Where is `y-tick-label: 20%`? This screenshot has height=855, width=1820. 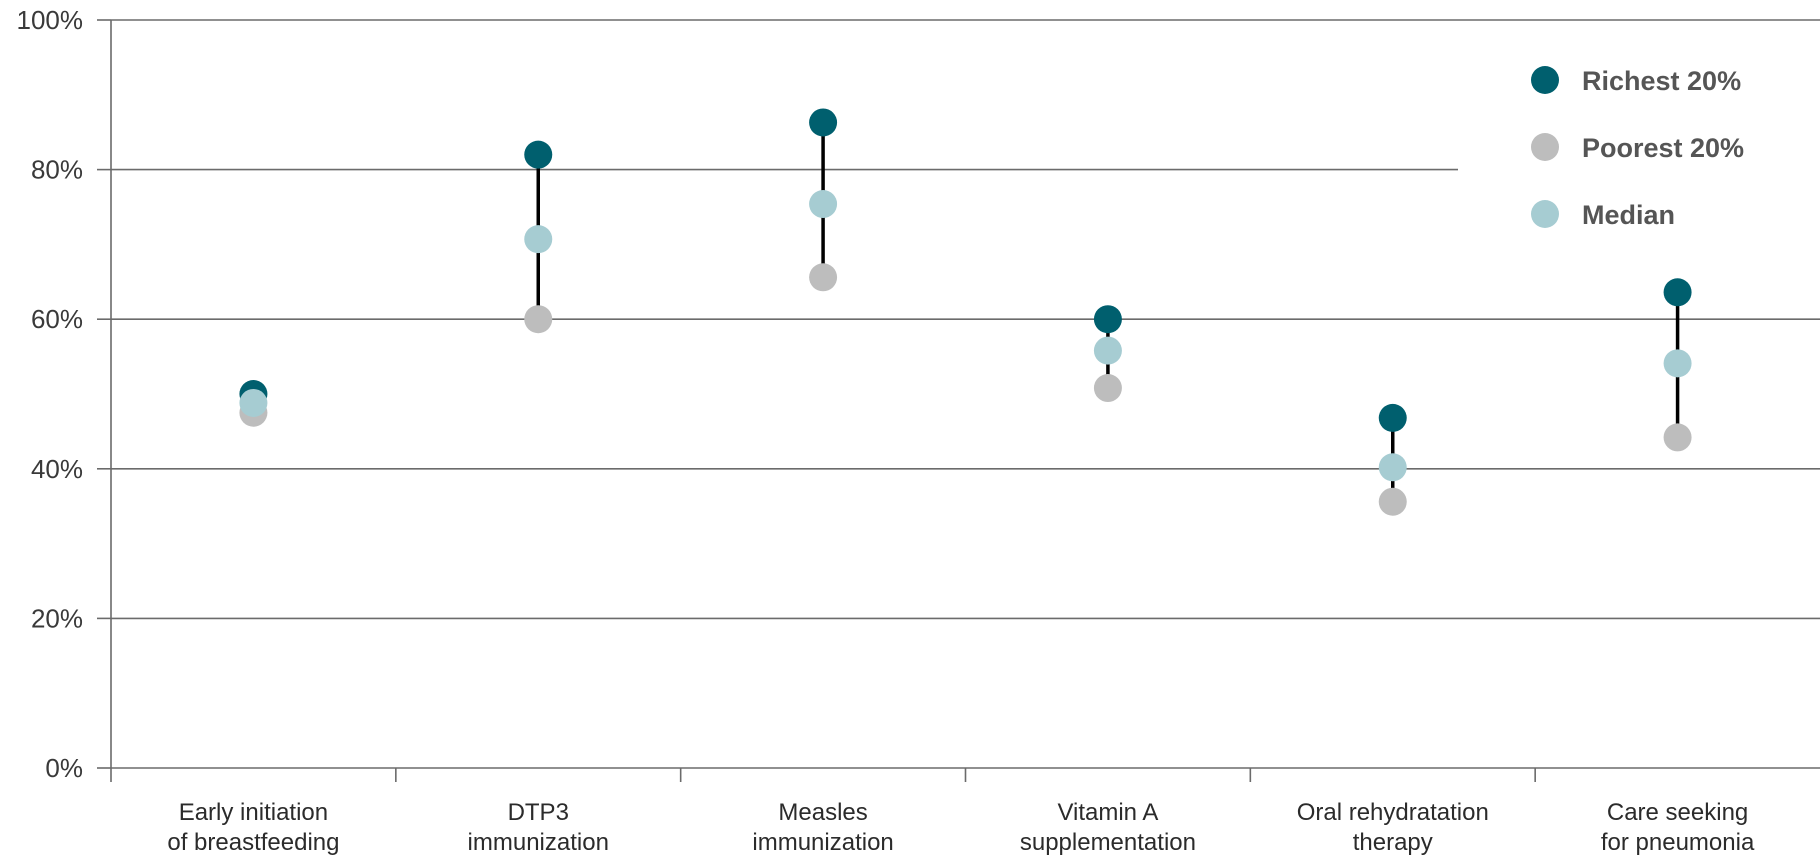 y-tick-label: 20% is located at coordinates (57, 618).